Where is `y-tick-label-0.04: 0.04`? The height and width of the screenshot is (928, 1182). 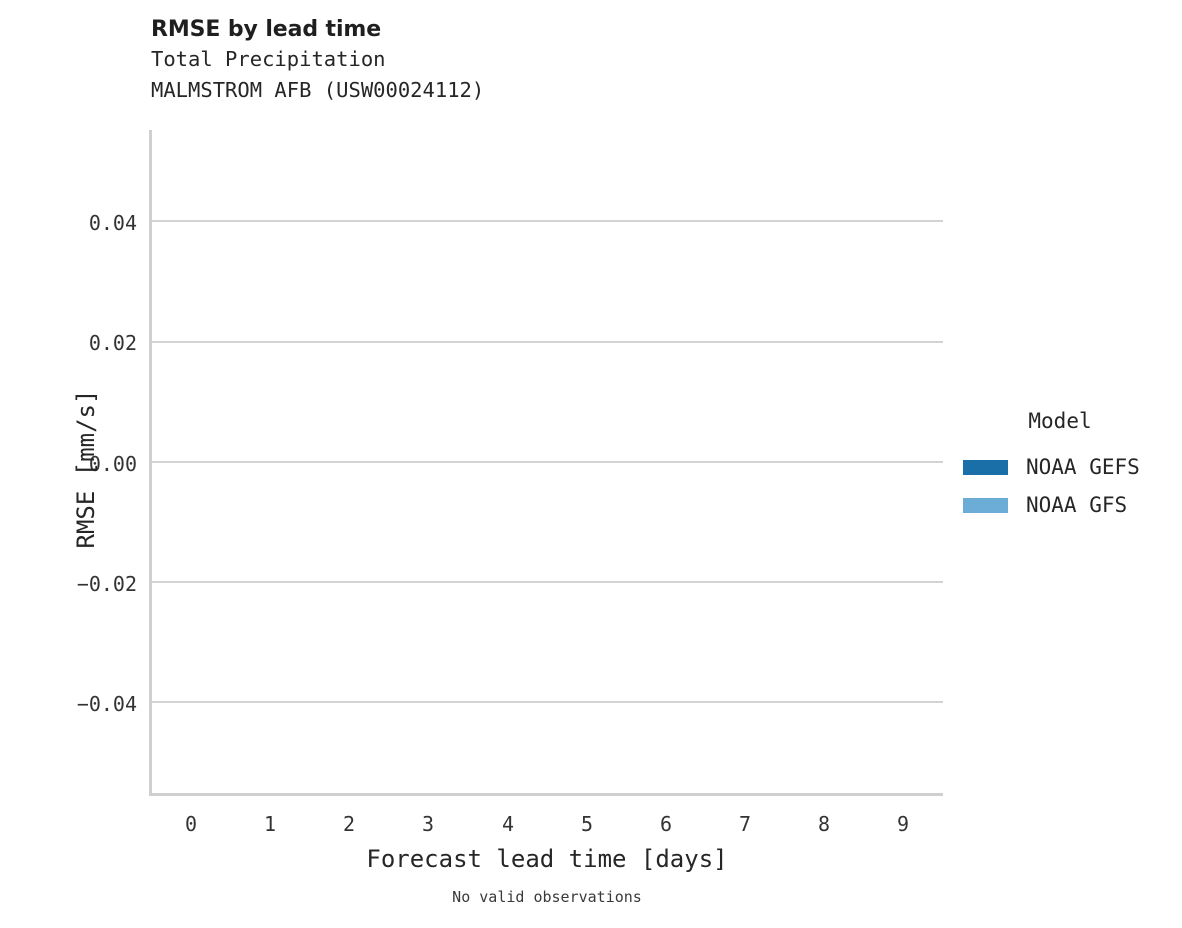
y-tick-label-0.04: 0.04 is located at coordinates (112, 223).